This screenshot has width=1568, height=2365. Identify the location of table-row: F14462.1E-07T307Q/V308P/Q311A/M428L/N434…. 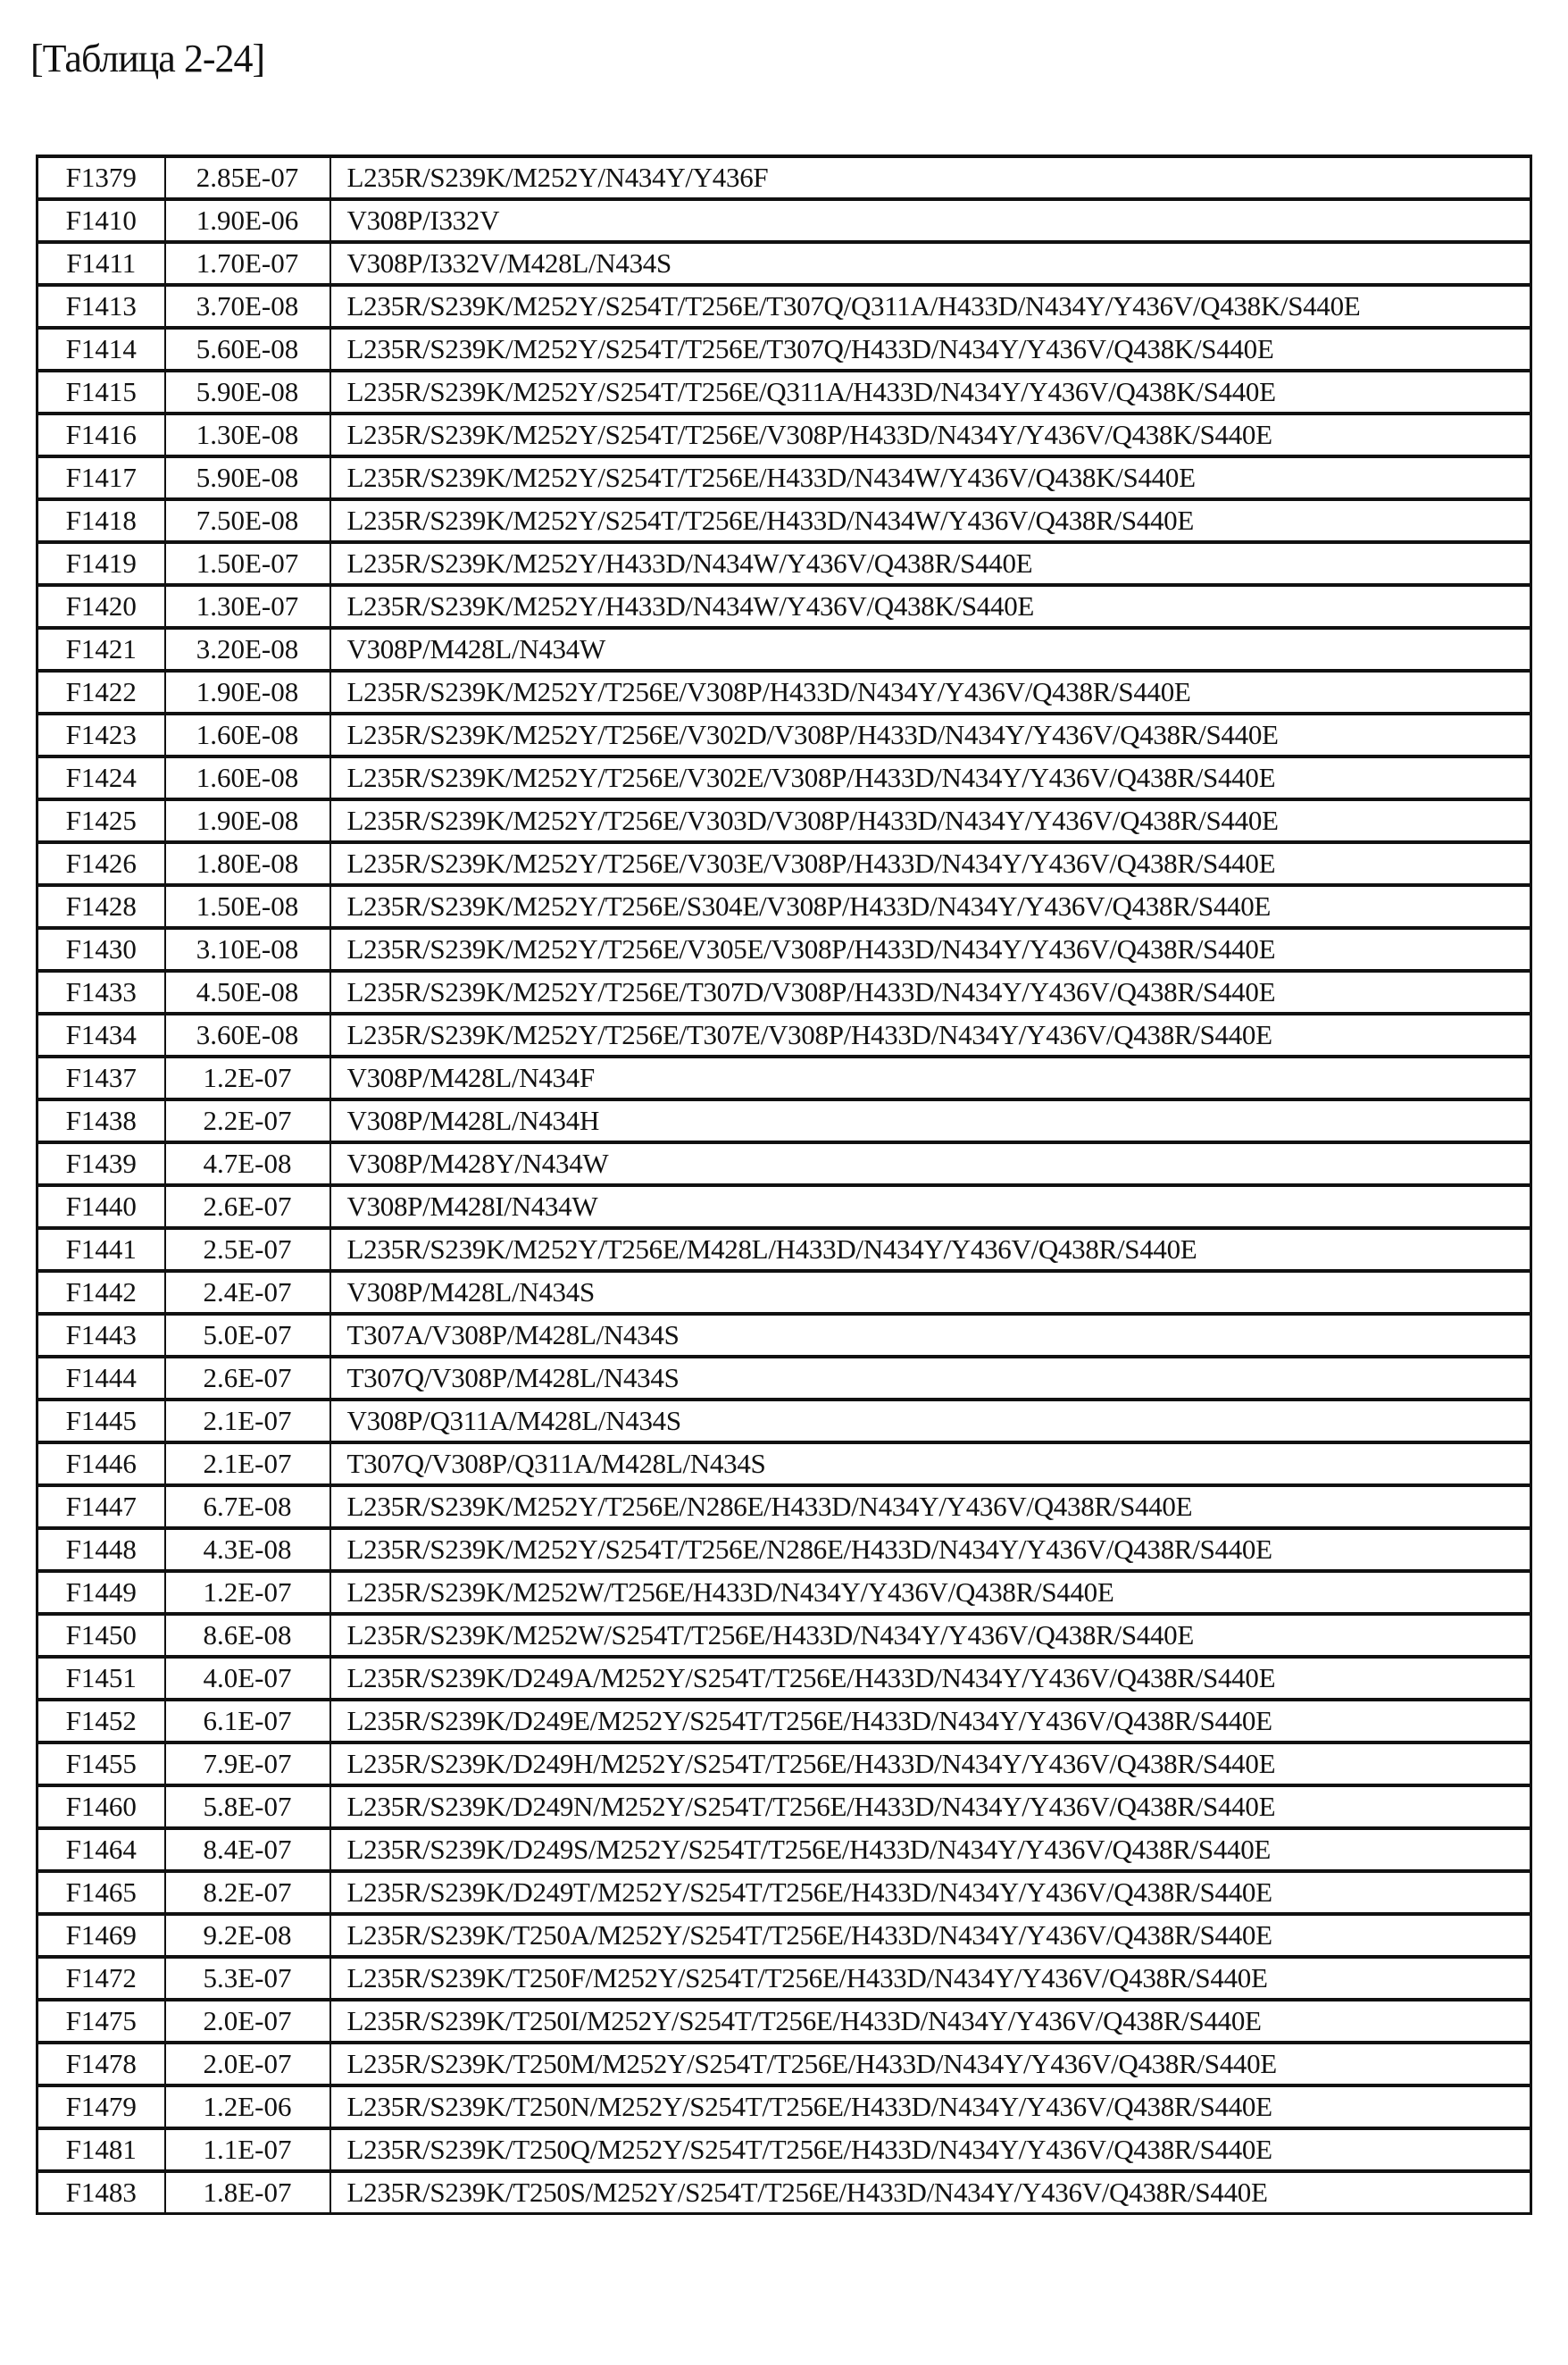
(785, 1463).